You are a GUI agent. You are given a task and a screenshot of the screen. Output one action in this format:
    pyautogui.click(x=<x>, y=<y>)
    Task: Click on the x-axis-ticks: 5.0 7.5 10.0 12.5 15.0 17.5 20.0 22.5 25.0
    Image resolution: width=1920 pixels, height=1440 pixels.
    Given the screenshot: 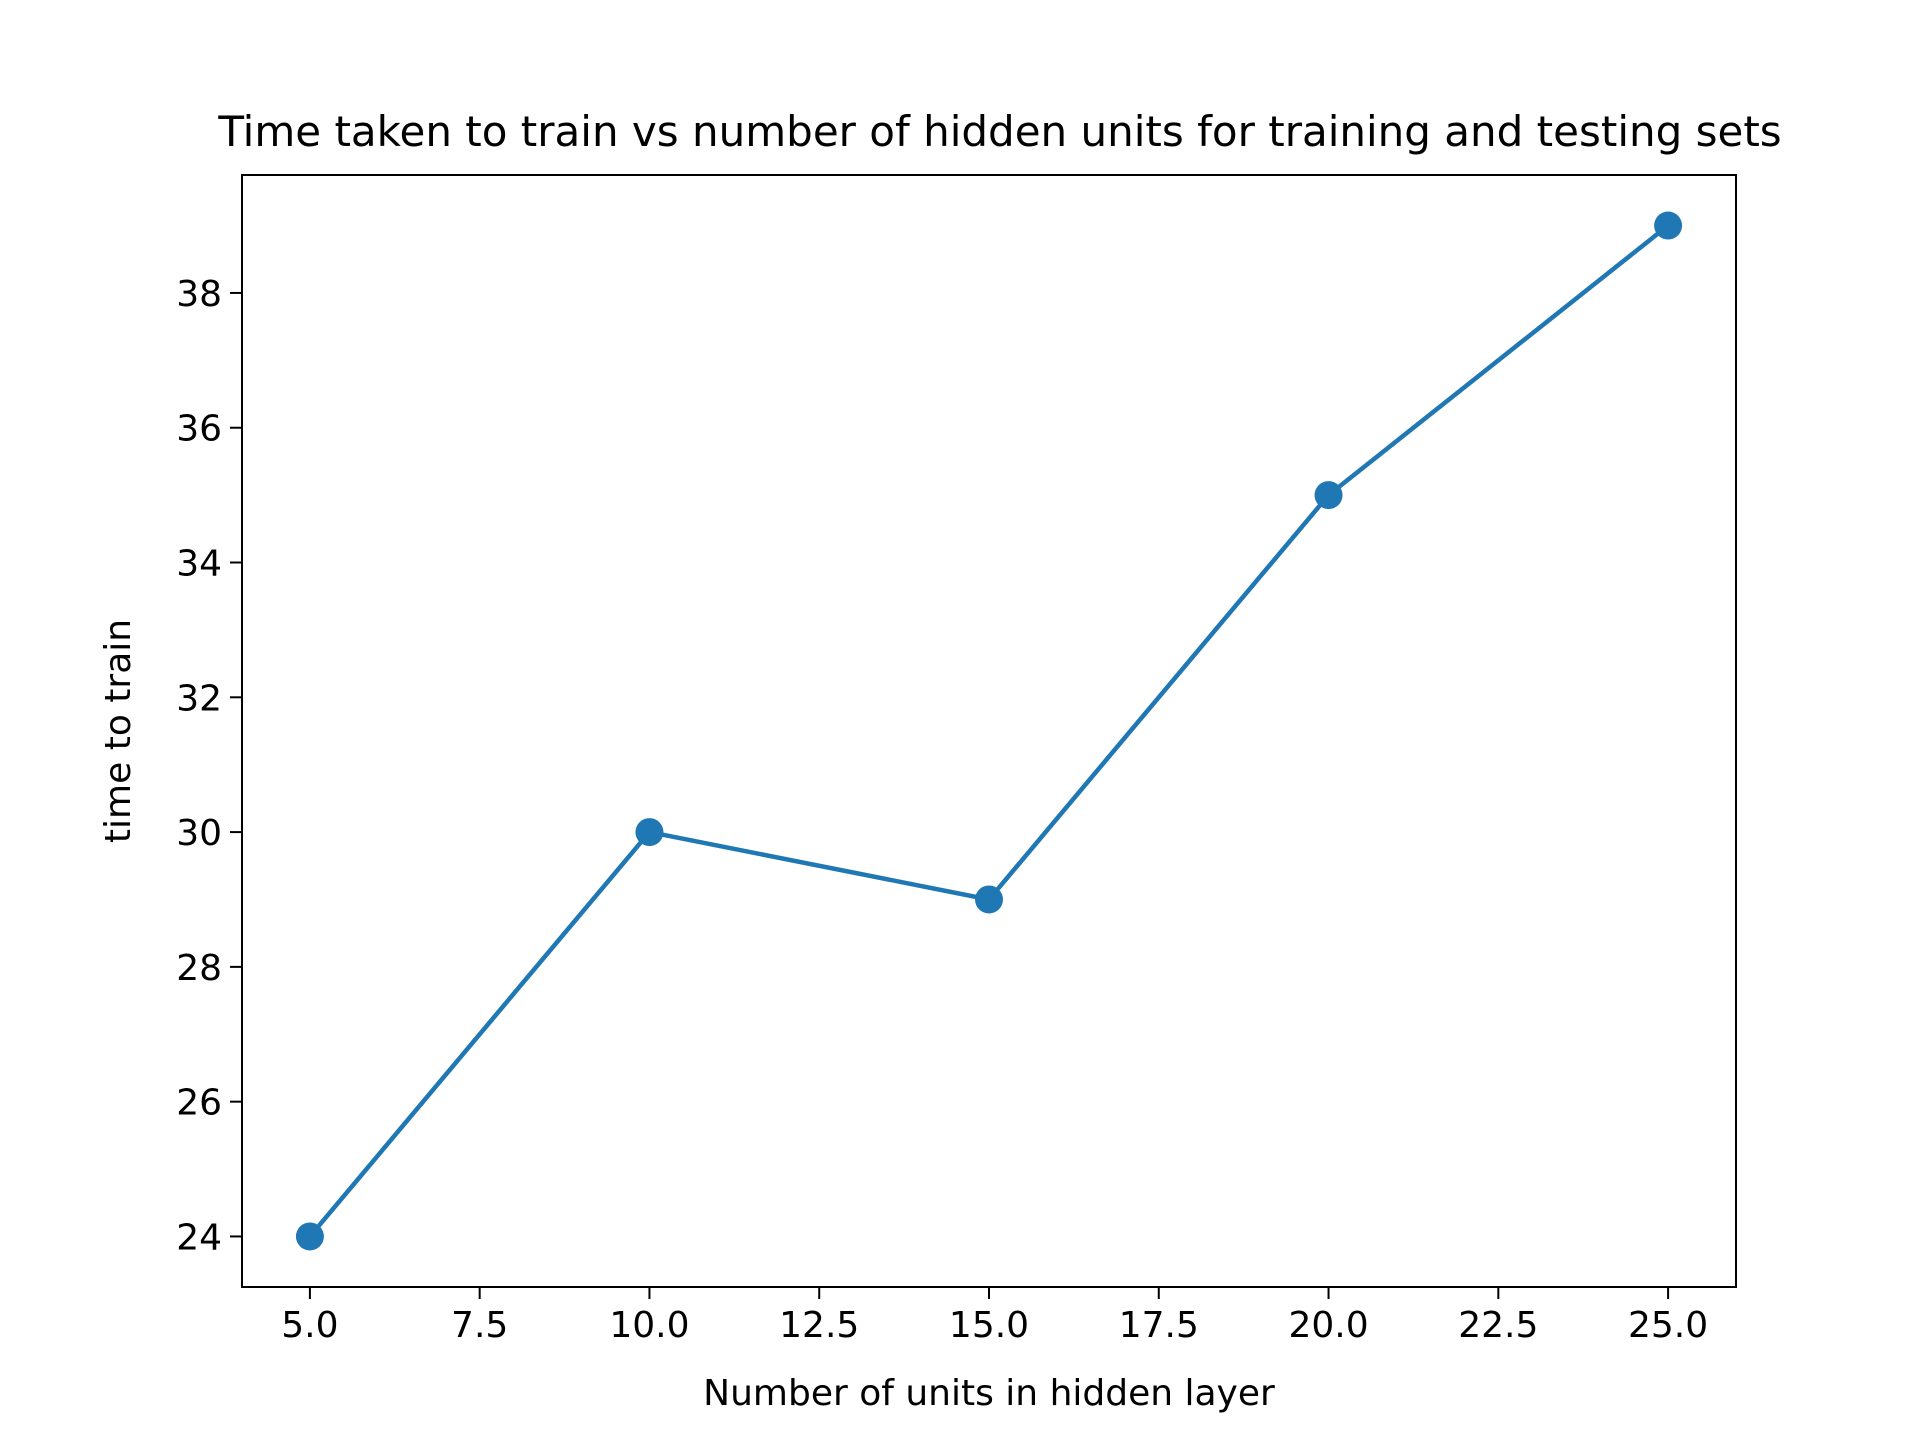 What is the action you would take?
    pyautogui.click(x=994, y=1316)
    